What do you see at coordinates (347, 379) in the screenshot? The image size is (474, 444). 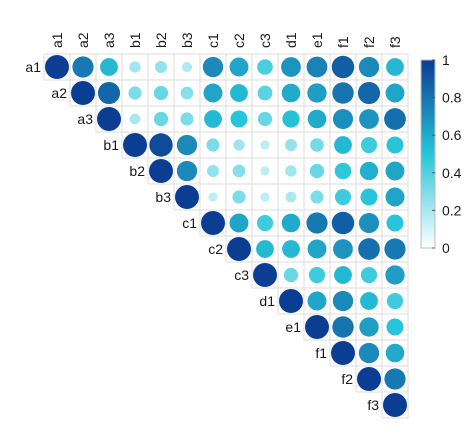 I see `row-label-f2: f2` at bounding box center [347, 379].